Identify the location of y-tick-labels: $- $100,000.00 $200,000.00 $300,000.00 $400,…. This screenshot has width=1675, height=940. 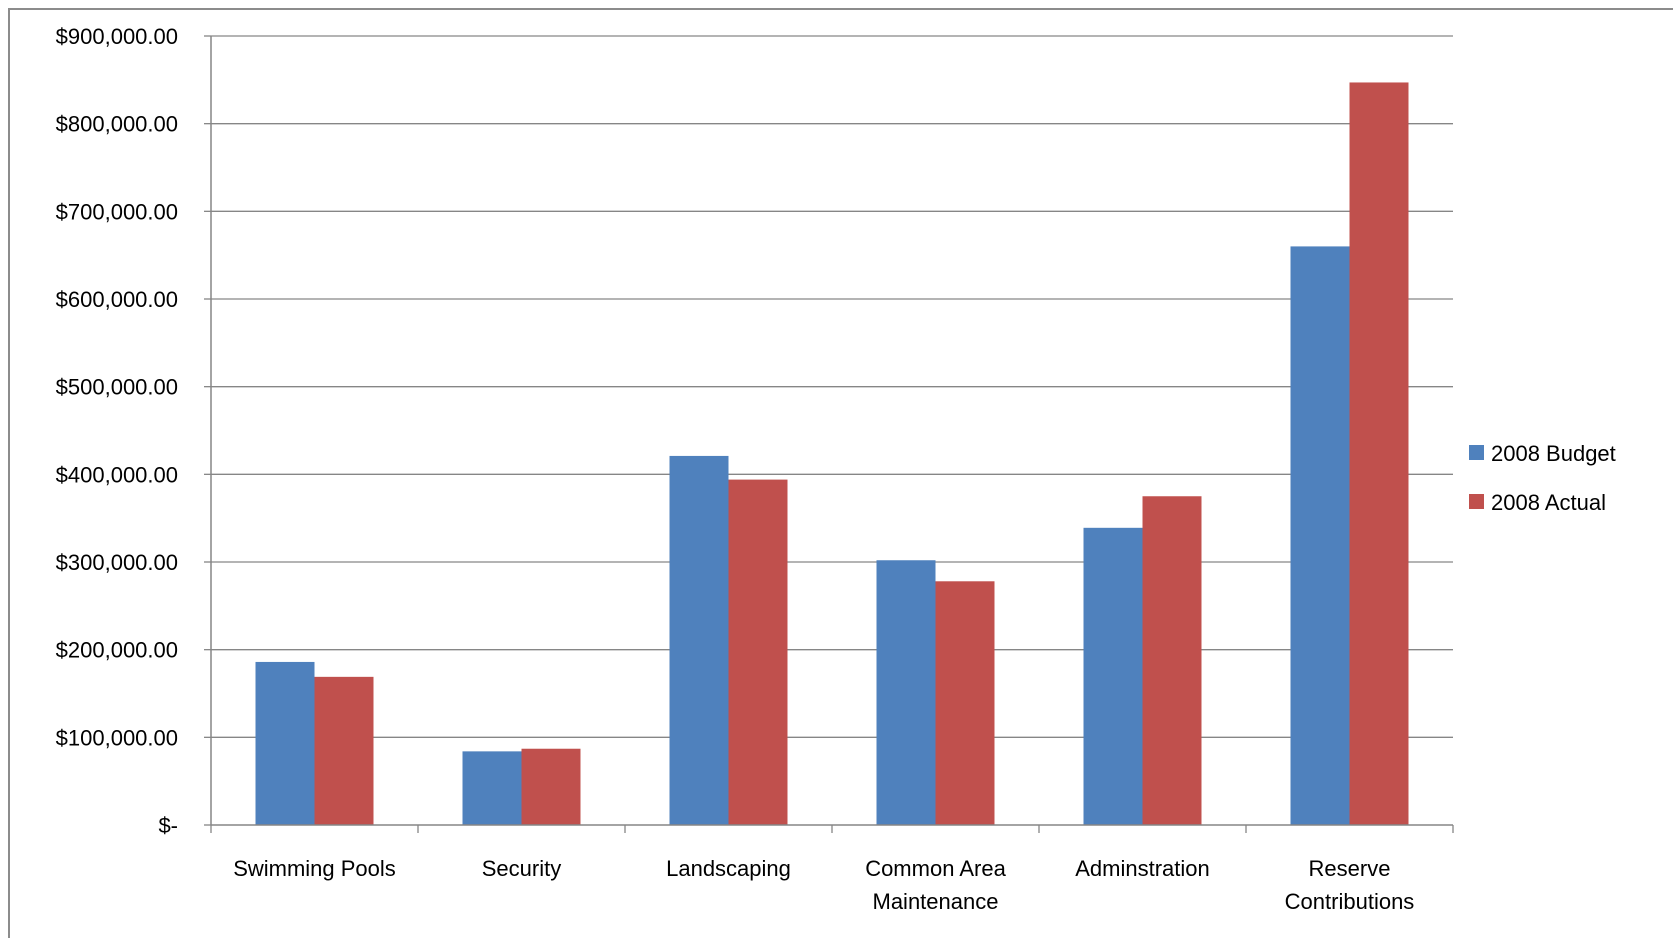
(117, 431).